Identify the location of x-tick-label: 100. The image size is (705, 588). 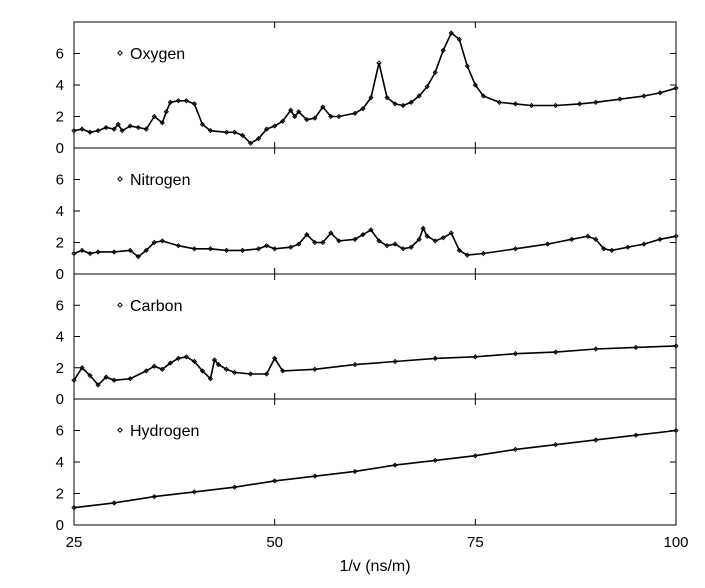
(675, 542).